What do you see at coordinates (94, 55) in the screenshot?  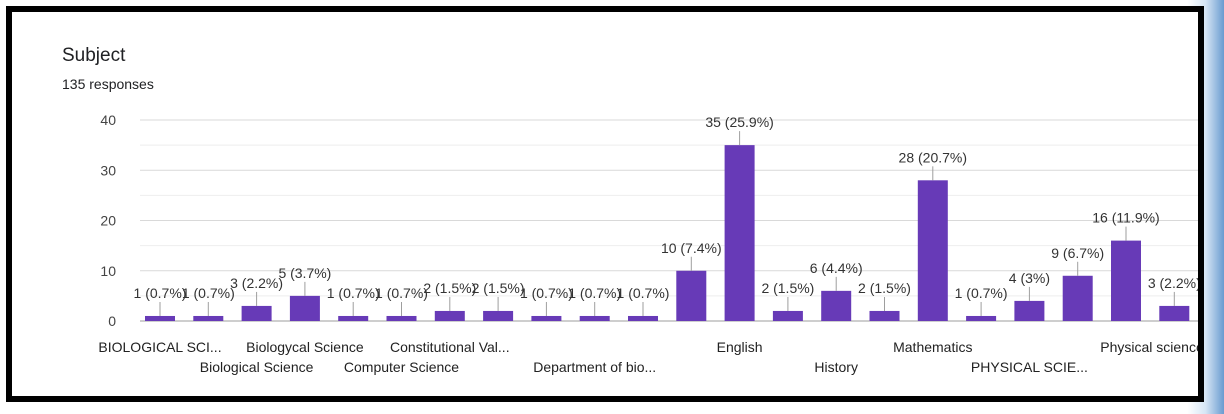 I see `chart-title: Subject` at bounding box center [94, 55].